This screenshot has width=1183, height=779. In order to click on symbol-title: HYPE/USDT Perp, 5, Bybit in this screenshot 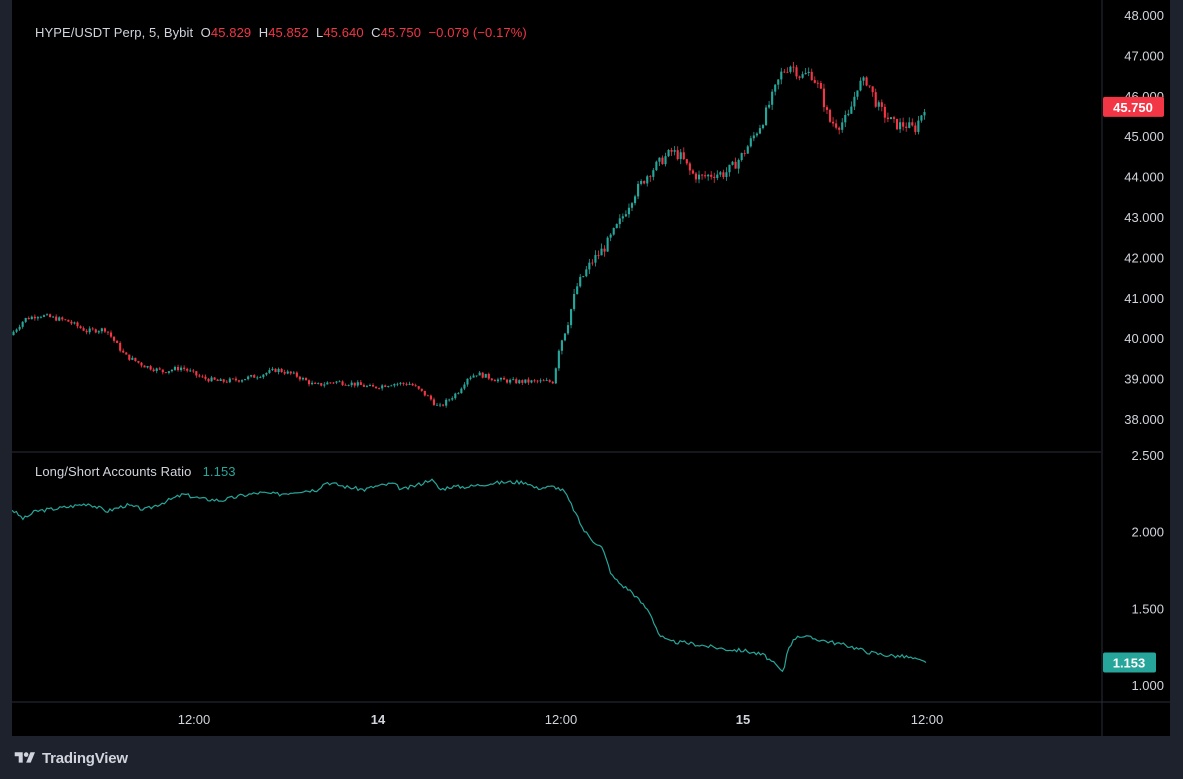, I will do `click(114, 32)`.